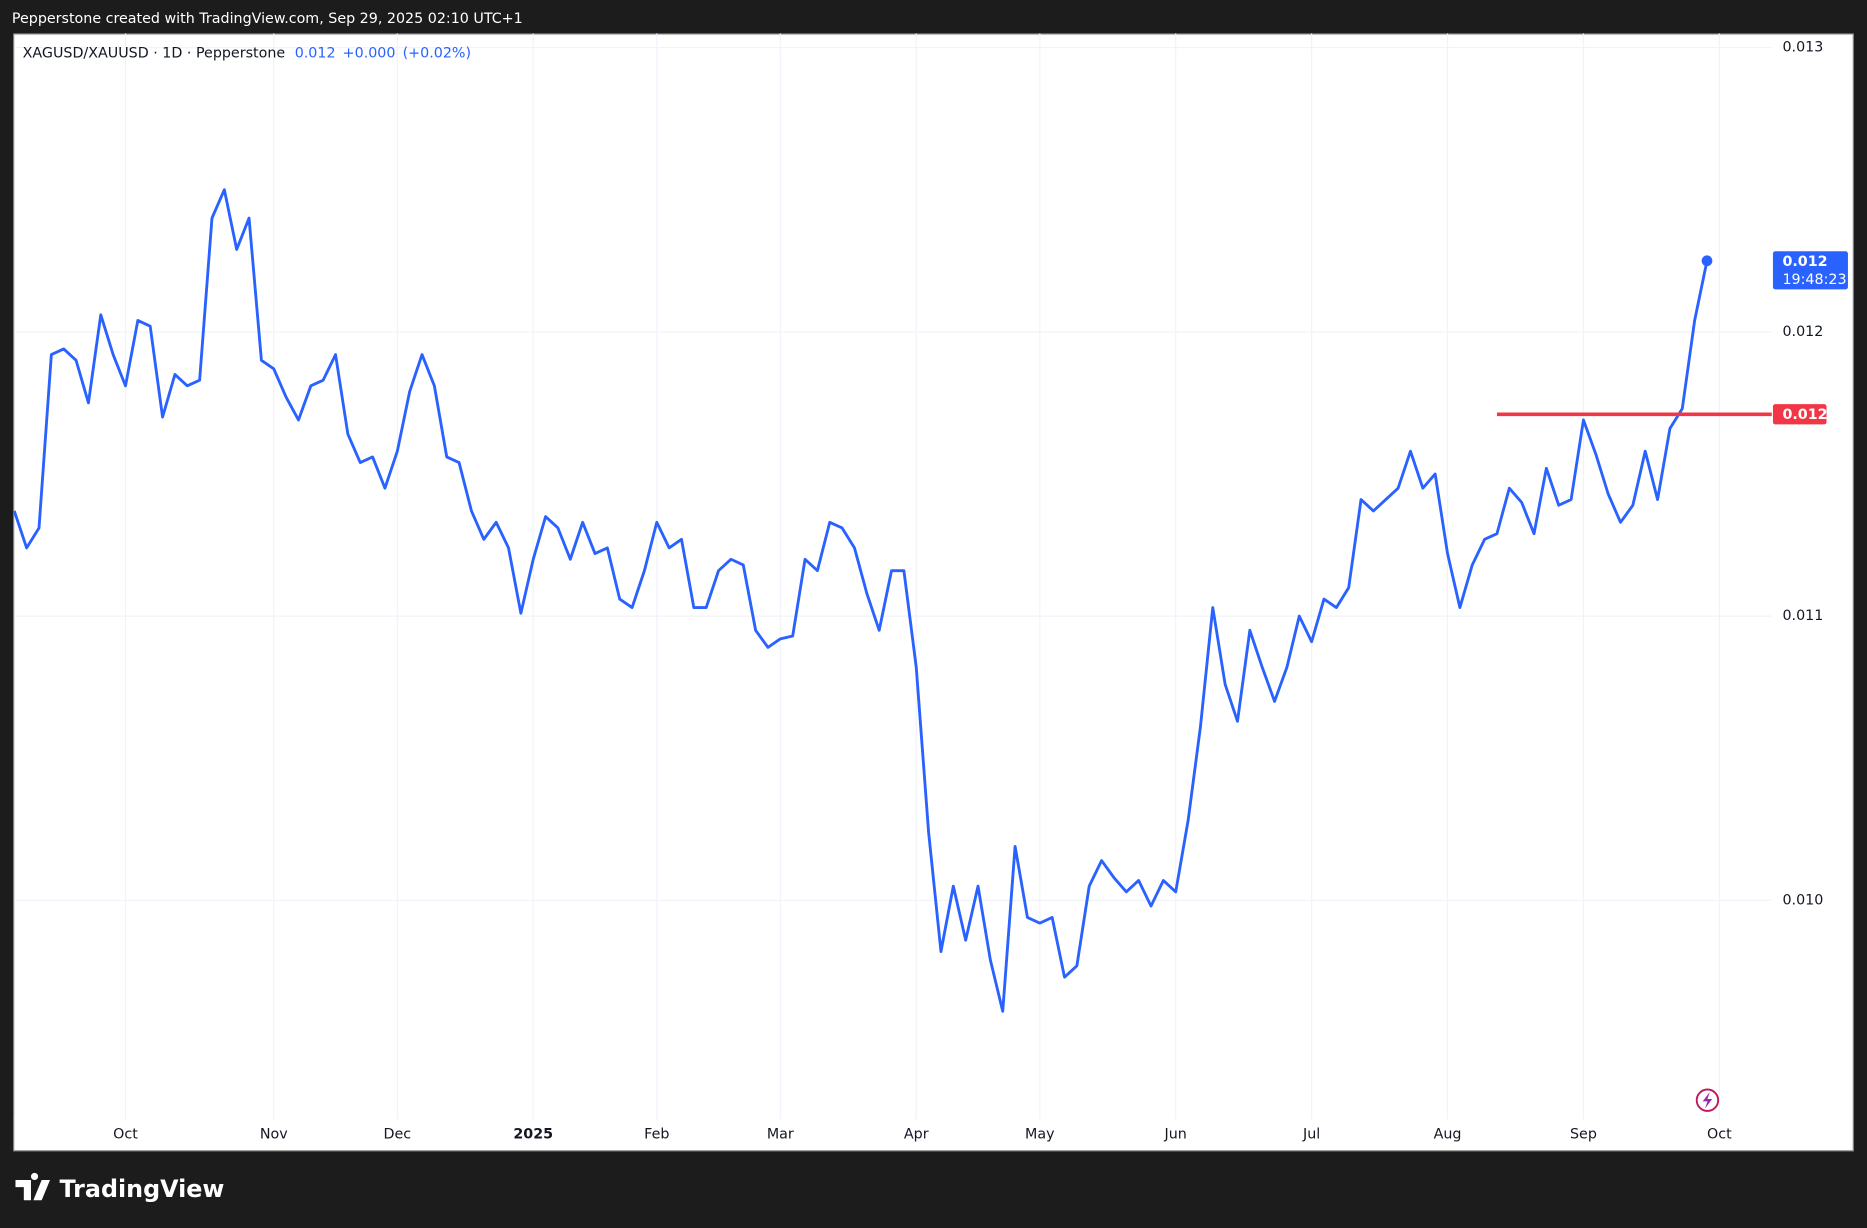 Image resolution: width=1867 pixels, height=1228 pixels. I want to click on symbol-title: XAGUSD/XAUUSD · 1D · Pepperstone, so click(154, 54).